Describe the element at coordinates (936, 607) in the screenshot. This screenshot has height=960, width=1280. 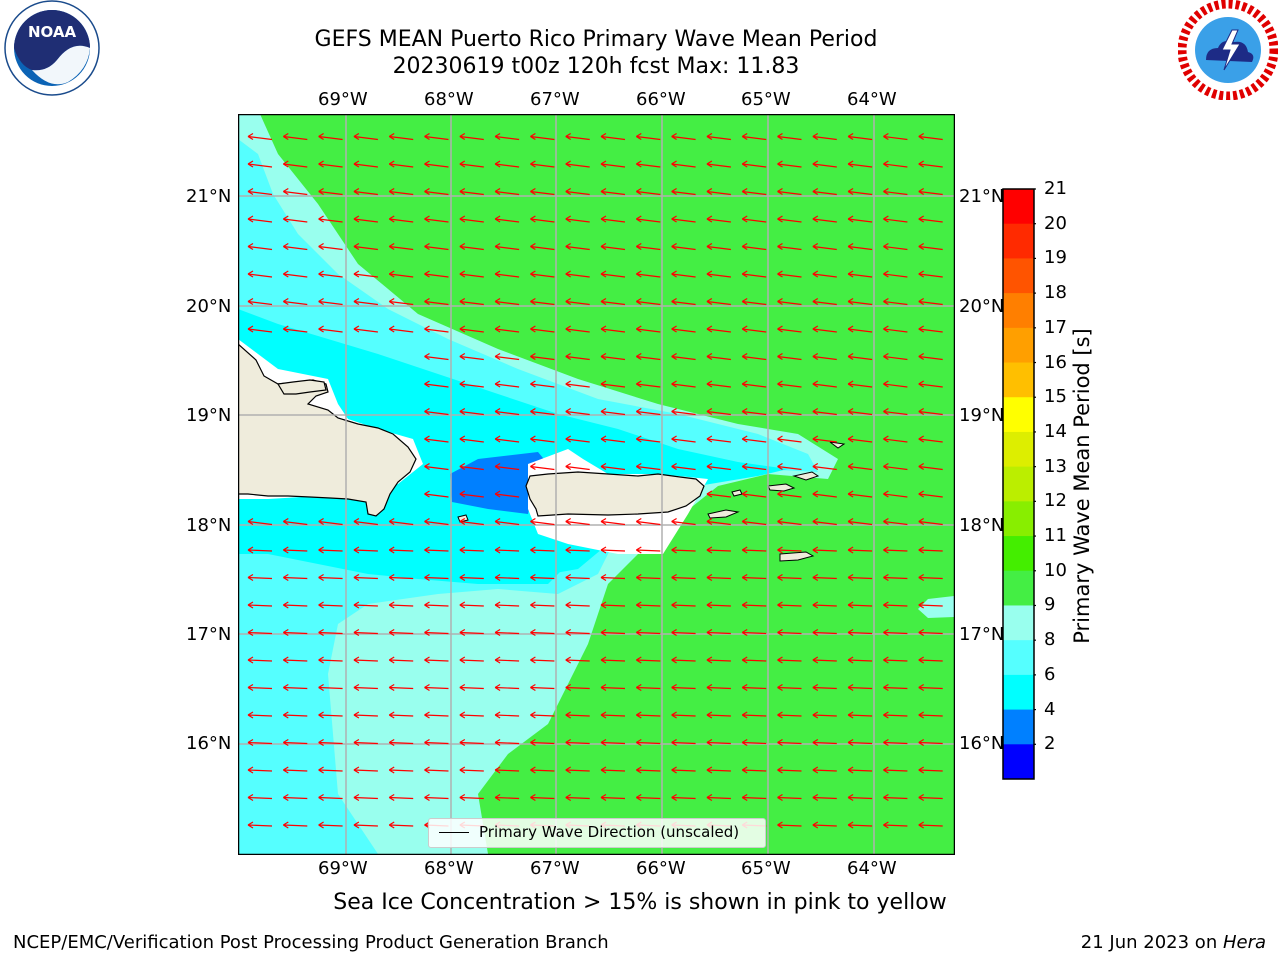
I see `no-data-patch` at that location.